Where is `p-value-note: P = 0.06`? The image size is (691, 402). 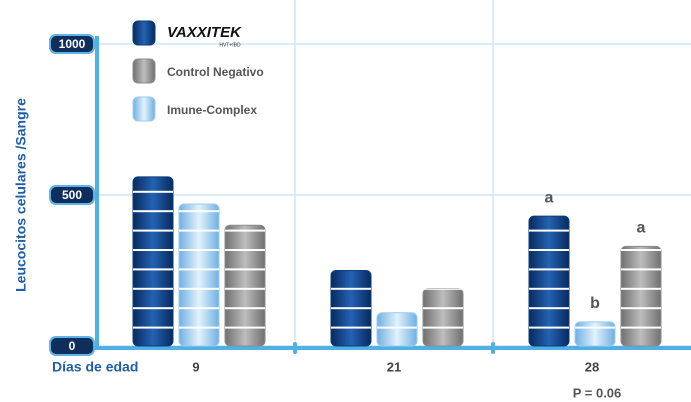 p-value-note: P = 0.06 is located at coordinates (597, 392).